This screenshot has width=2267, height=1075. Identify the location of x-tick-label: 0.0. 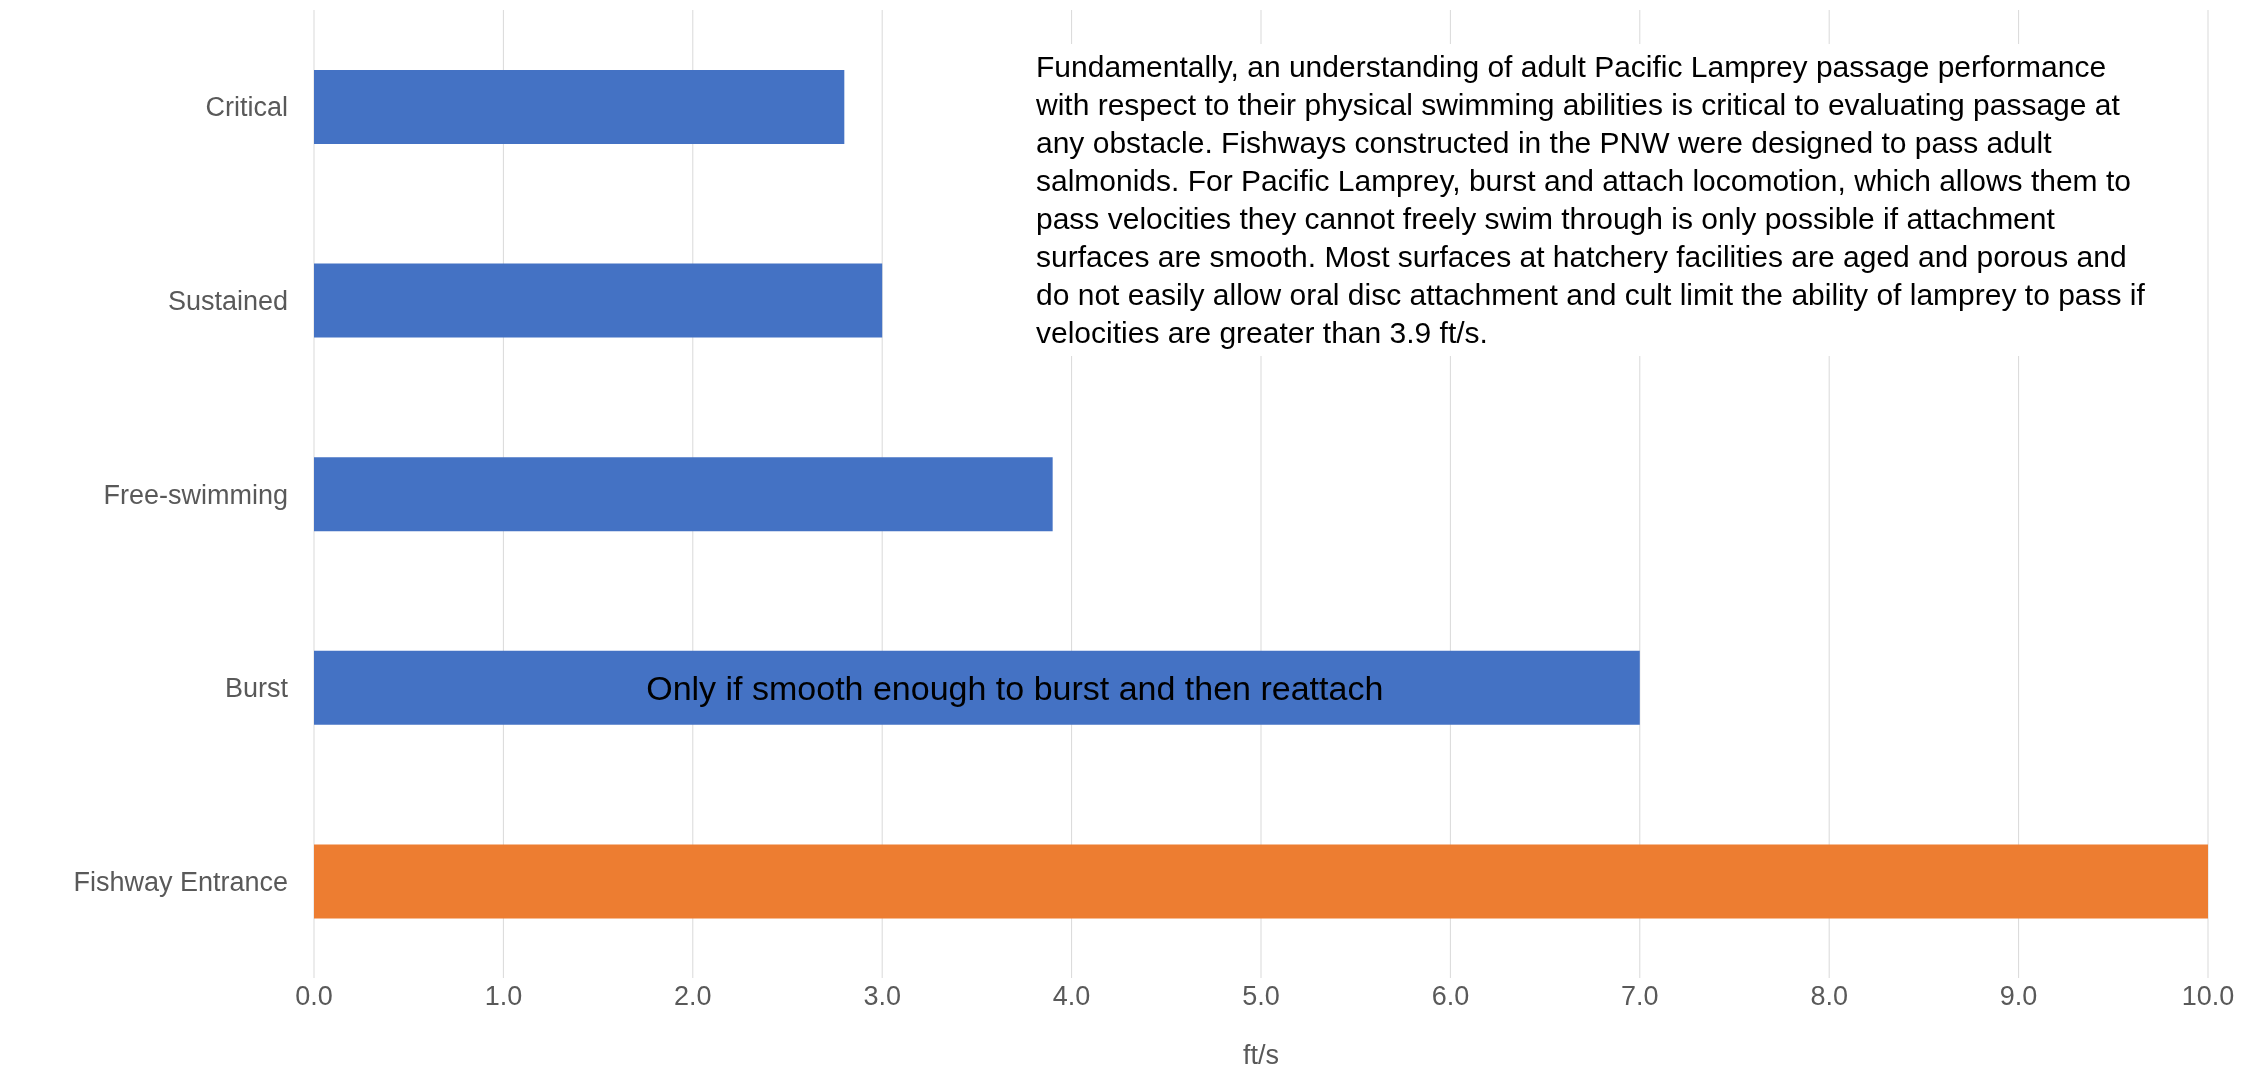
(314, 996).